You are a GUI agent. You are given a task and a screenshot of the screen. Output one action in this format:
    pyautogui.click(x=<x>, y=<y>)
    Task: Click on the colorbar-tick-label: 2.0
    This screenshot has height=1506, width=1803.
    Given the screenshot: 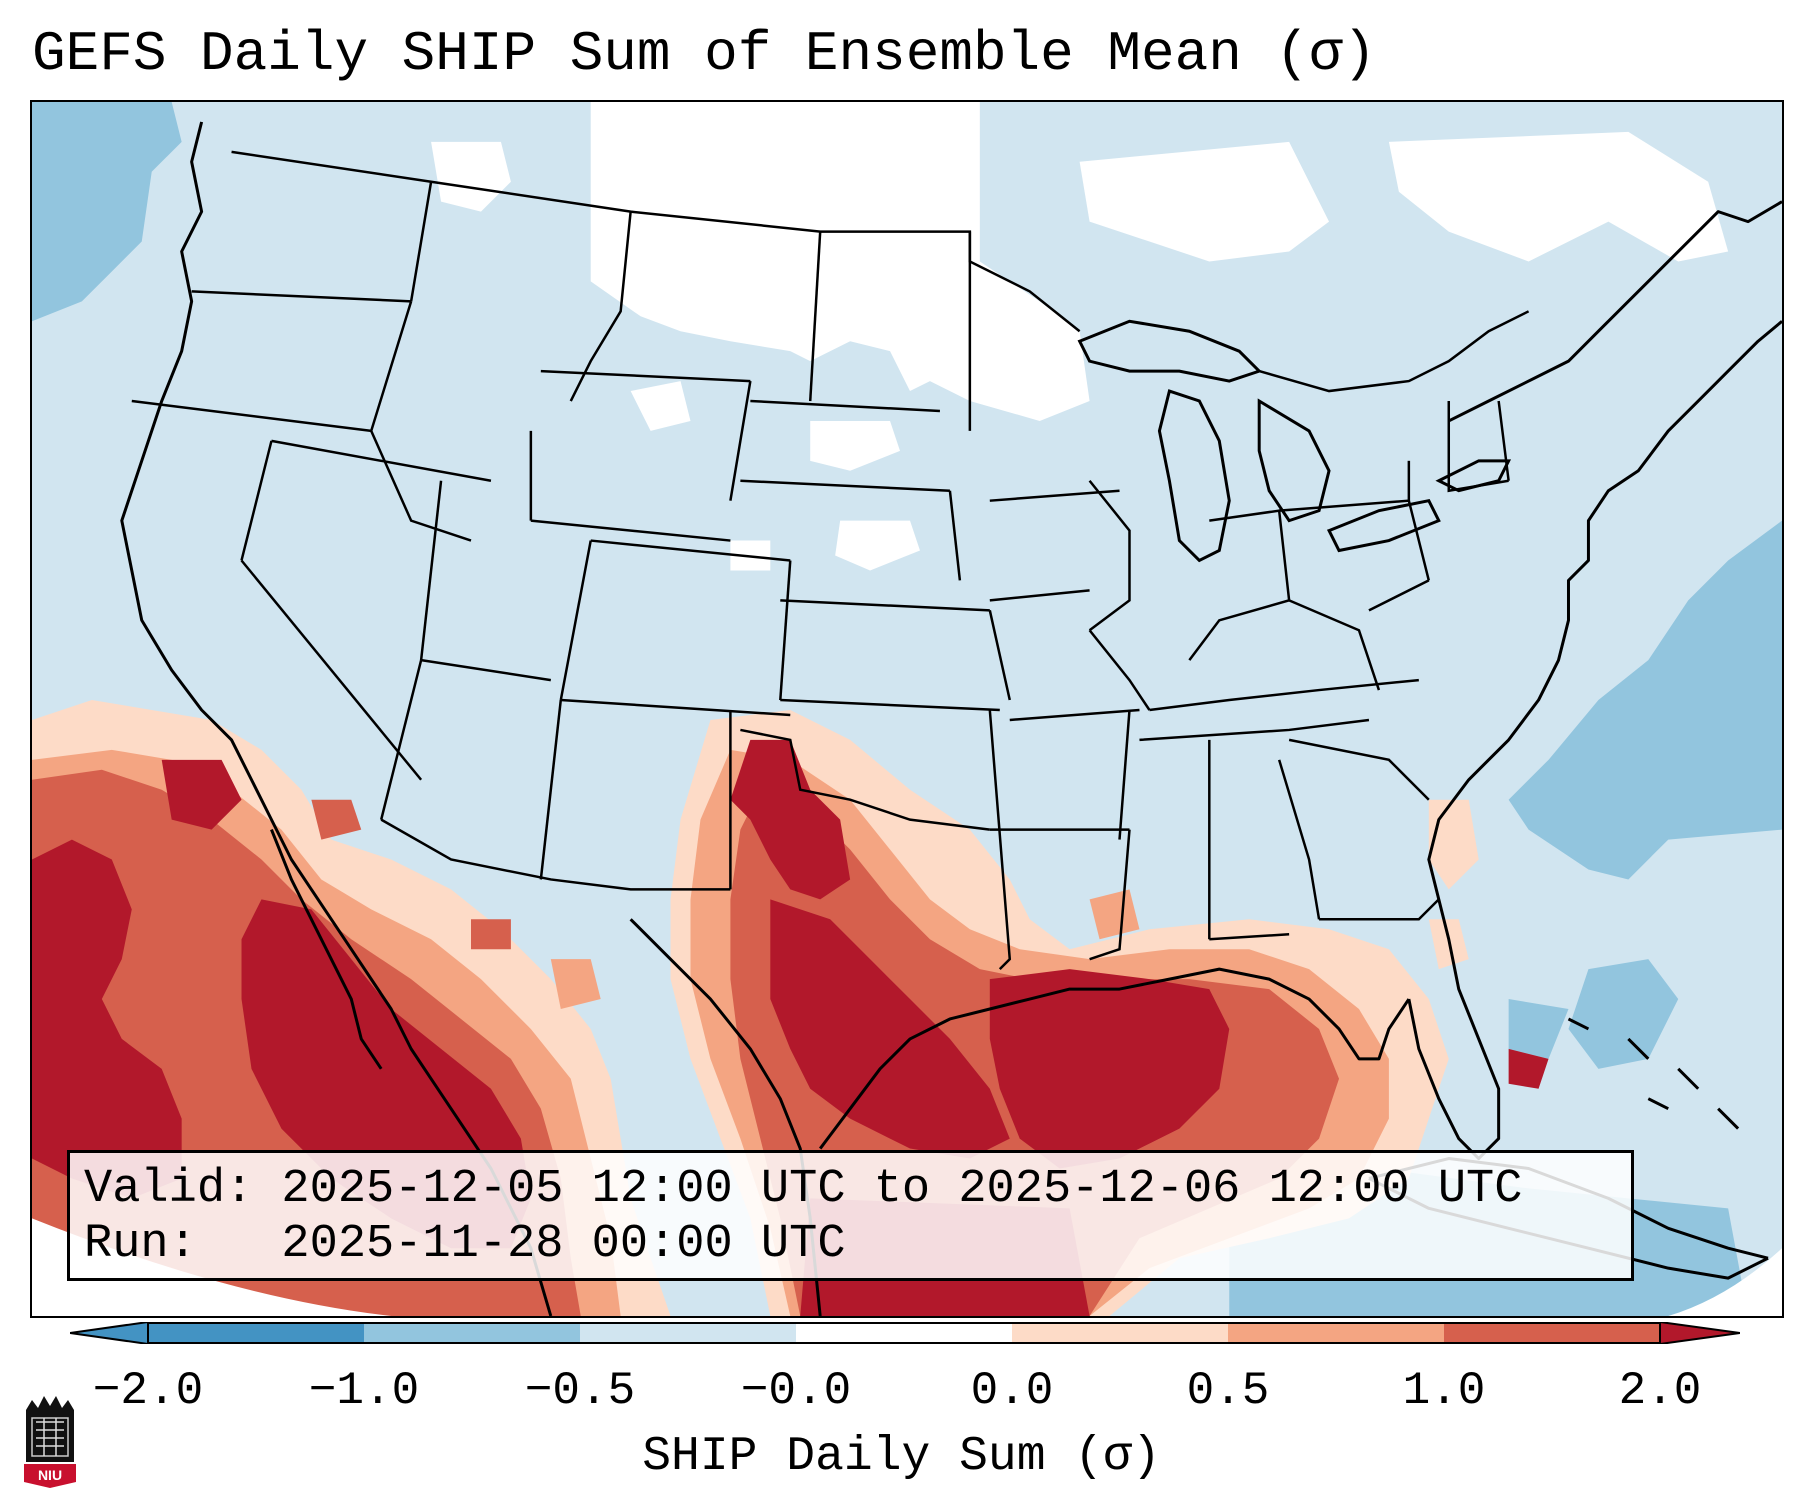 What is the action you would take?
    pyautogui.click(x=1660, y=1391)
    